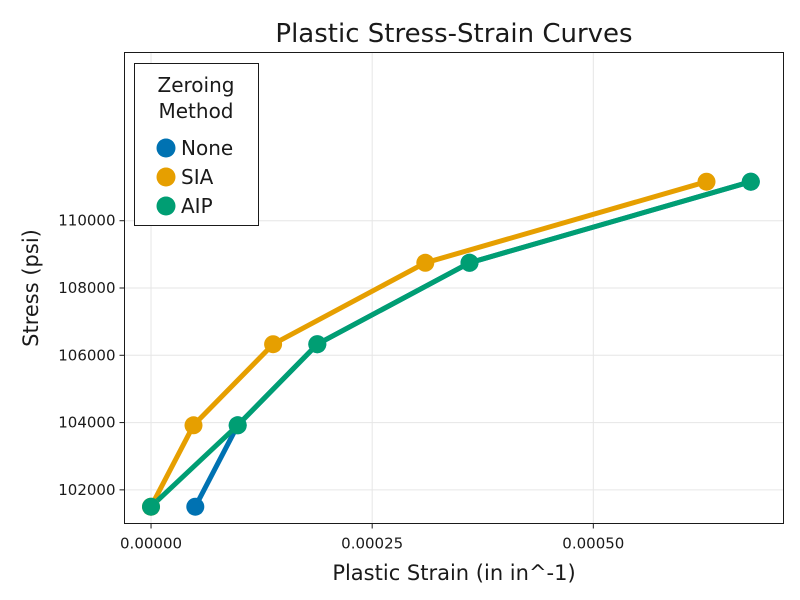 The width and height of the screenshot is (800, 600). I want to click on legend-title-line1: Zeroing, so click(196, 85).